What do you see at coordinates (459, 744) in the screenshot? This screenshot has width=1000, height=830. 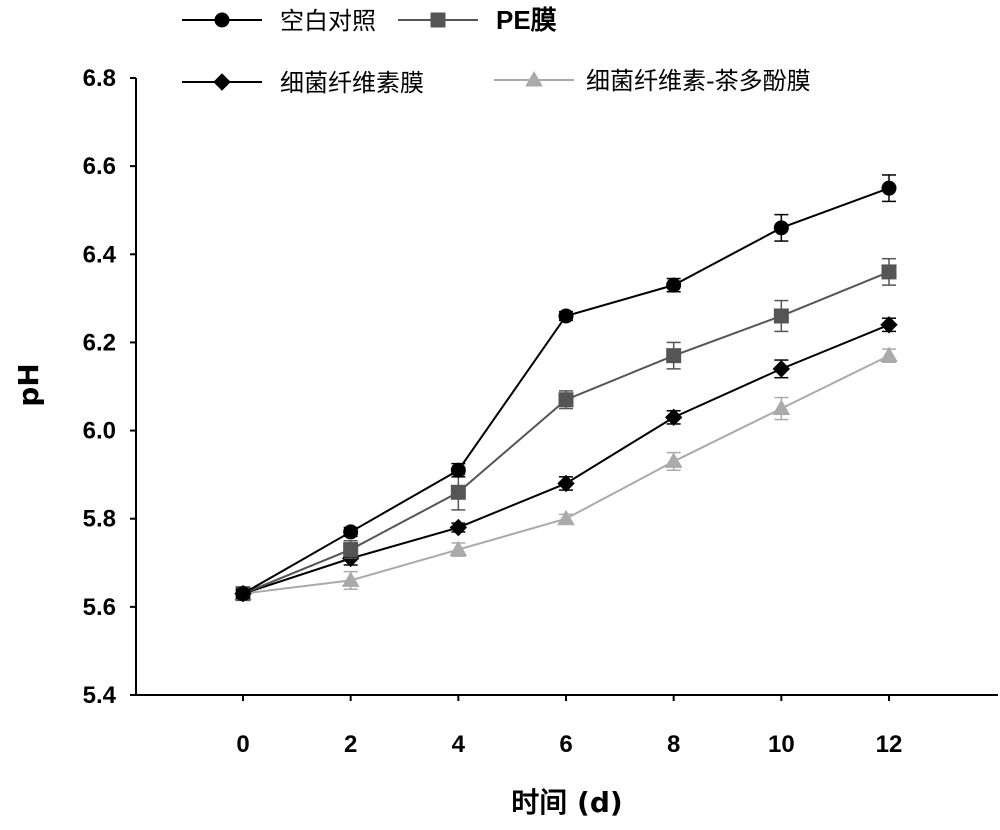 I see `x-tick-label: 4` at bounding box center [459, 744].